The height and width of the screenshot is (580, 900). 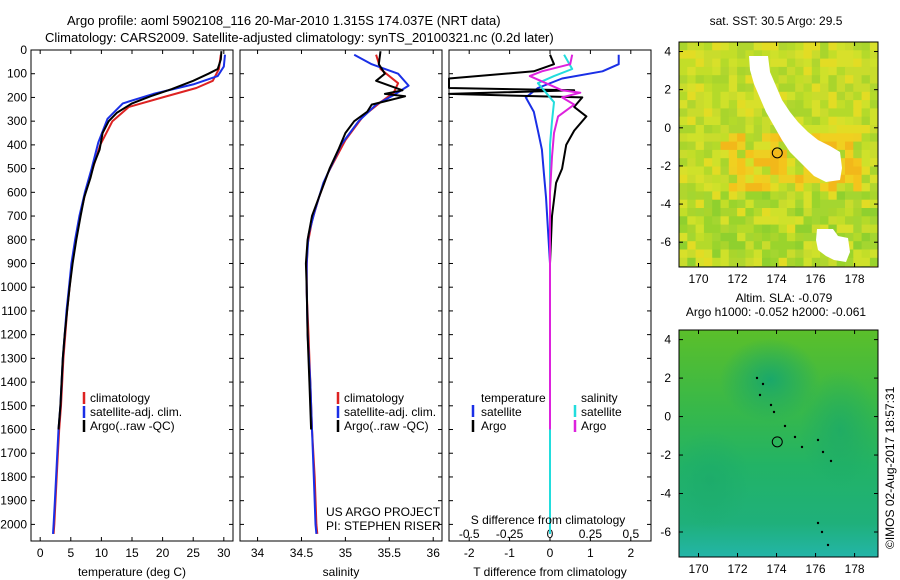 I want to click on sla-heatmap, so click(x=778, y=443).